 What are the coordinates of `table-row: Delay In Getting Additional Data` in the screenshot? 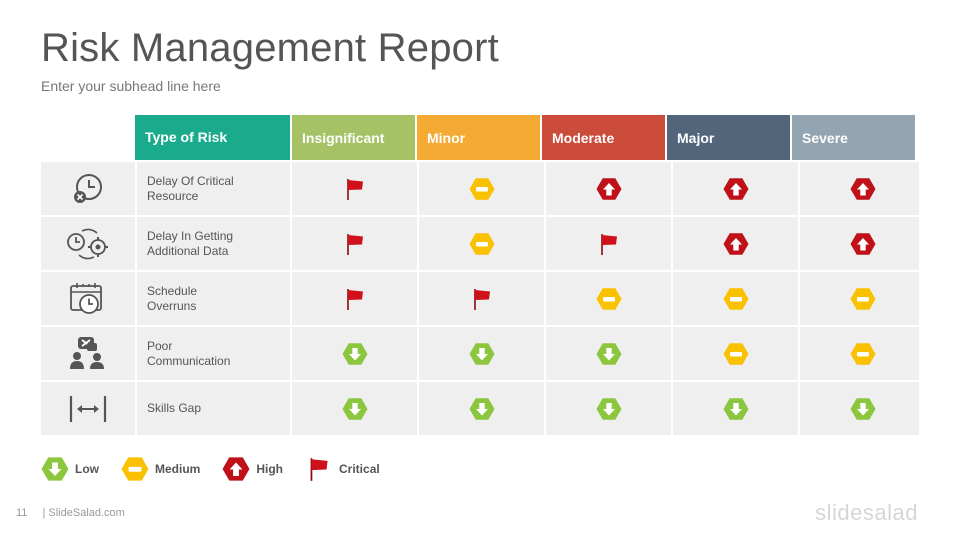 It's located at (480, 243).